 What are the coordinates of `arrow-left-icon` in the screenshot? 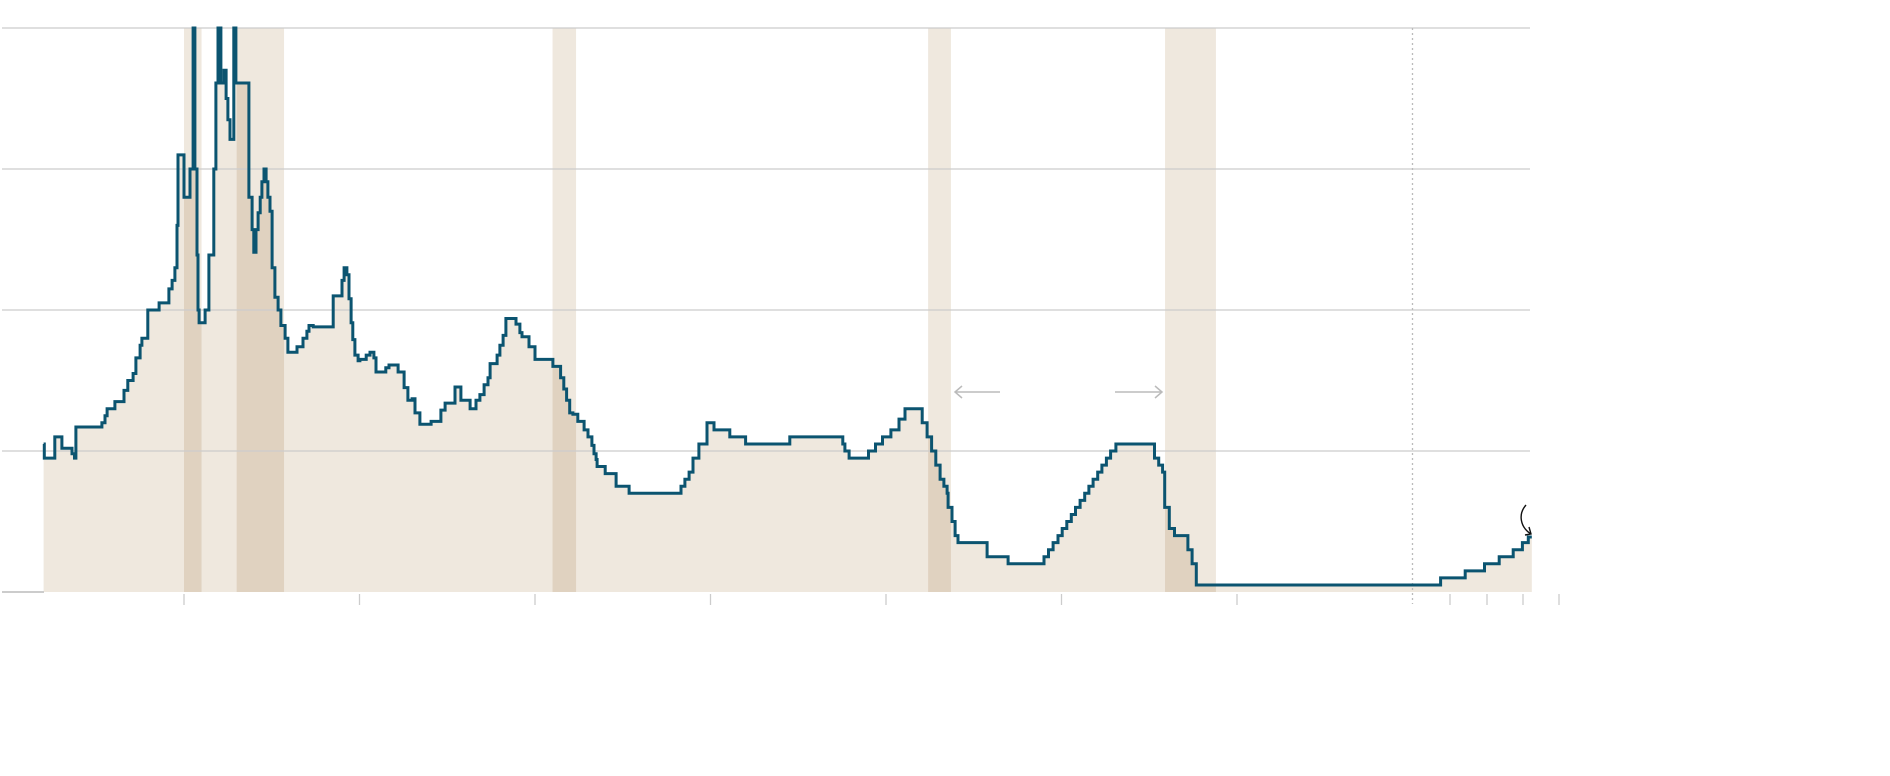 It's located at (976, 392).